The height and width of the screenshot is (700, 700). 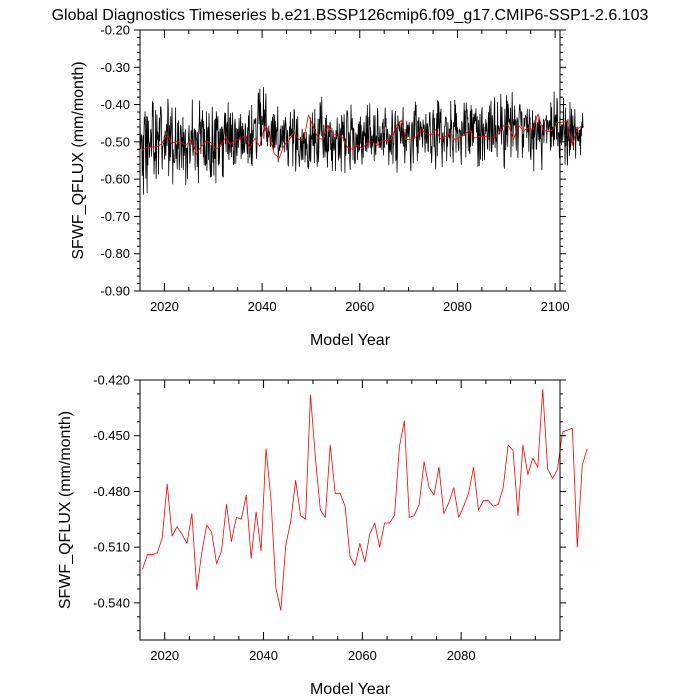 I want to click on chart1-y-axis-title: SFWF_QFLUX (mm/month), so click(x=78, y=160).